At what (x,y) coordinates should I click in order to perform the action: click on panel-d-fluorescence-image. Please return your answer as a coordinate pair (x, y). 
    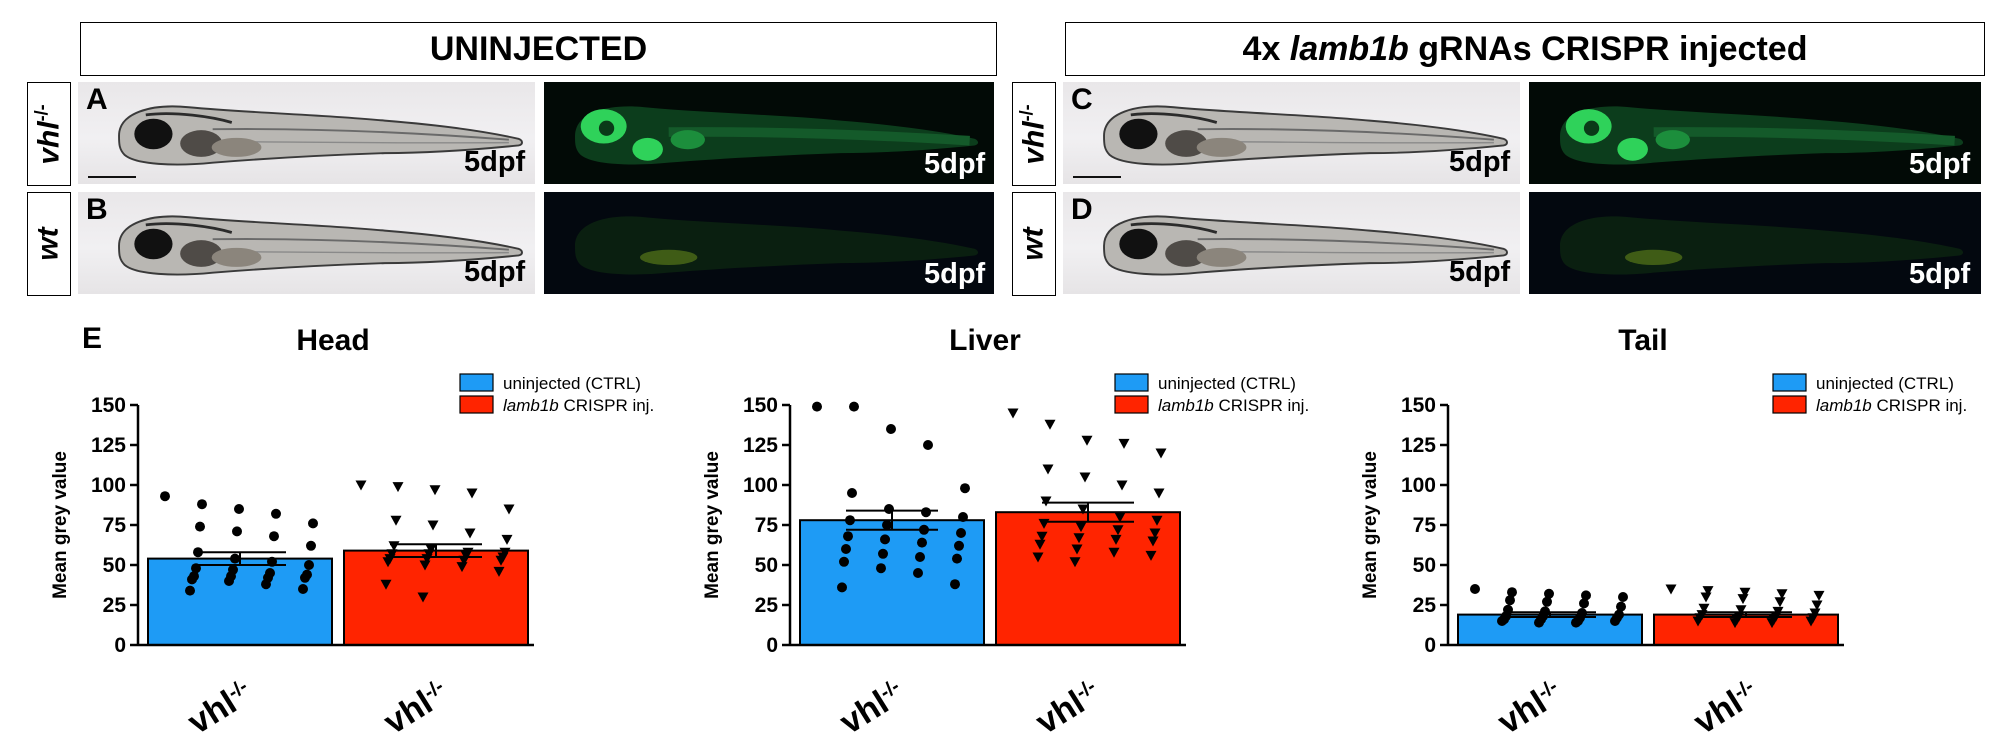
    Looking at the image, I should click on (1755, 243).